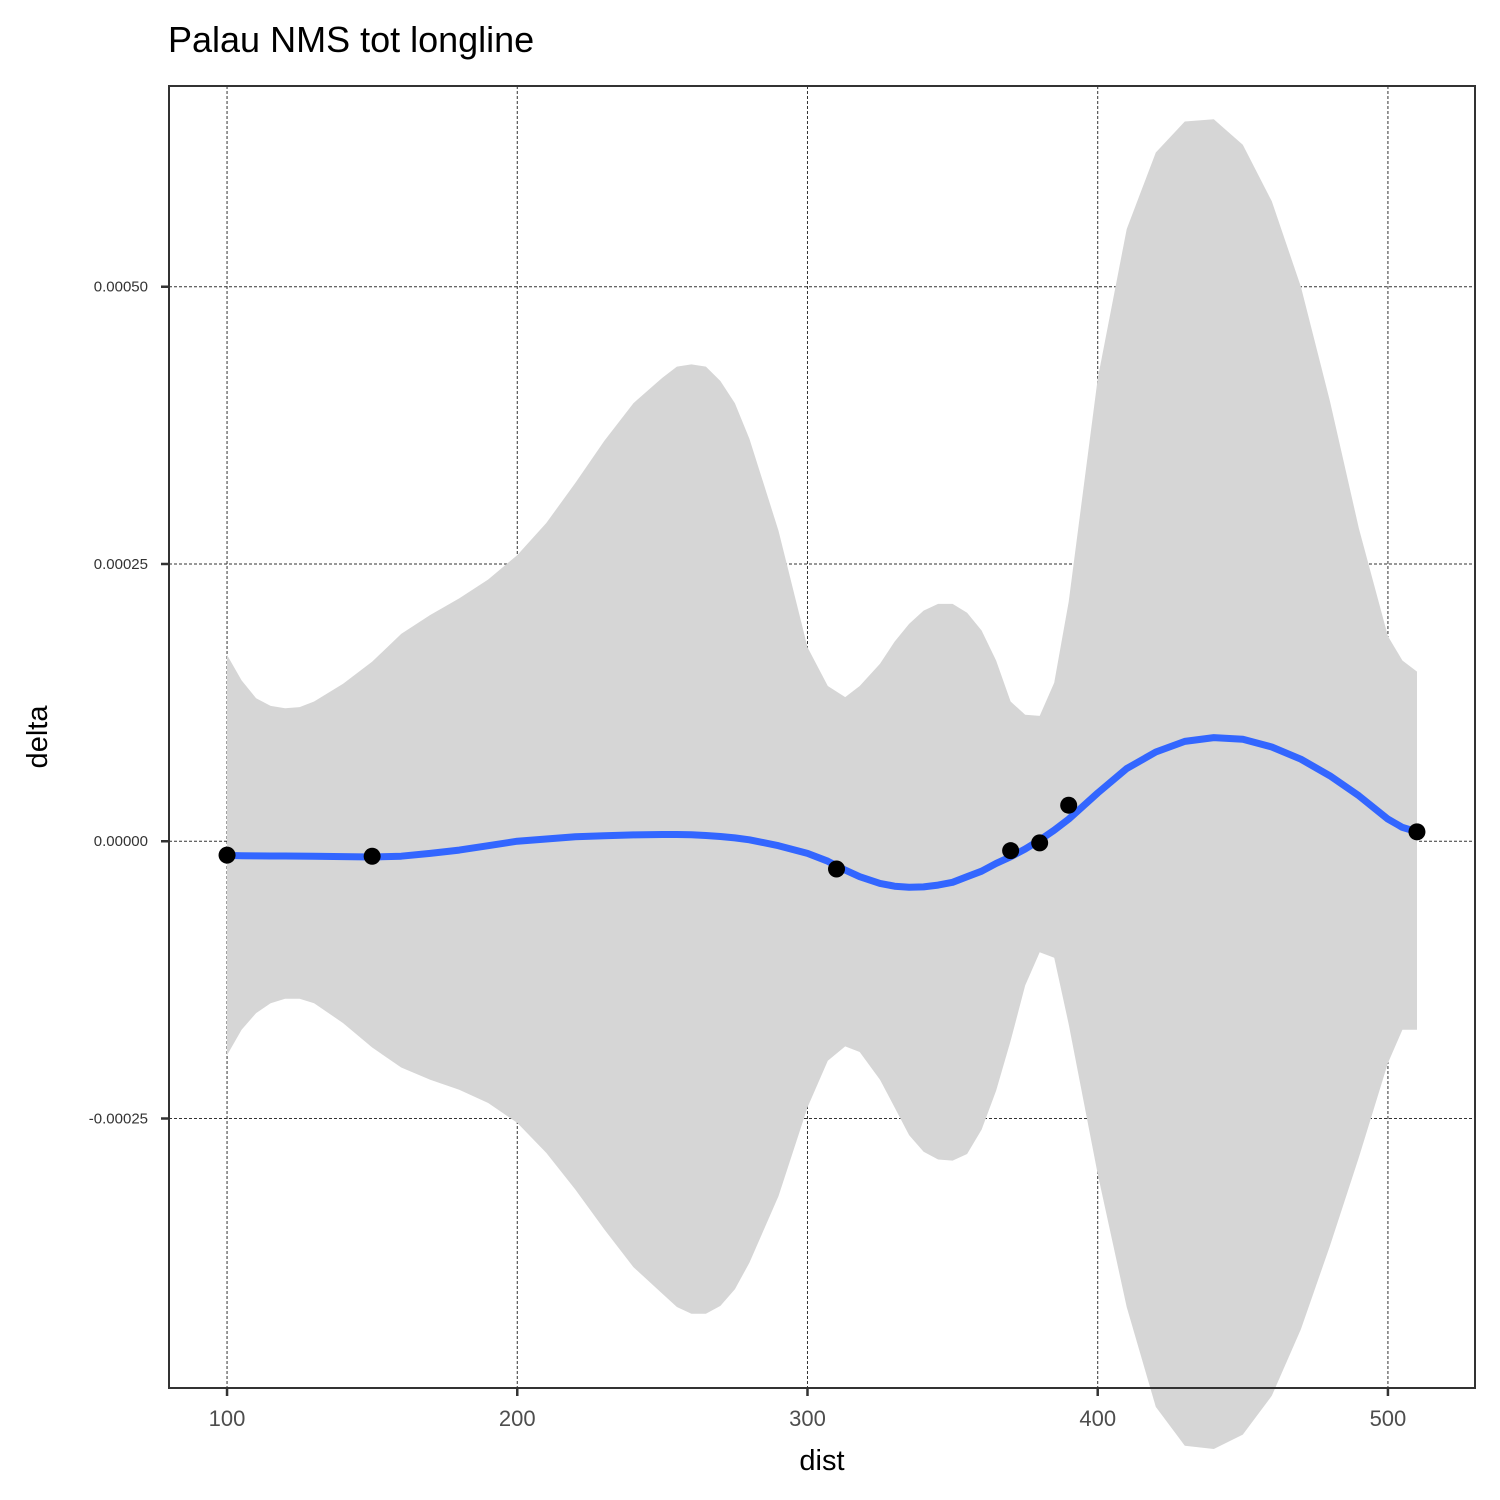 The height and width of the screenshot is (1500, 1500). What do you see at coordinates (121, 841) in the screenshot?
I see `y-tick-label: 0.00000` at bounding box center [121, 841].